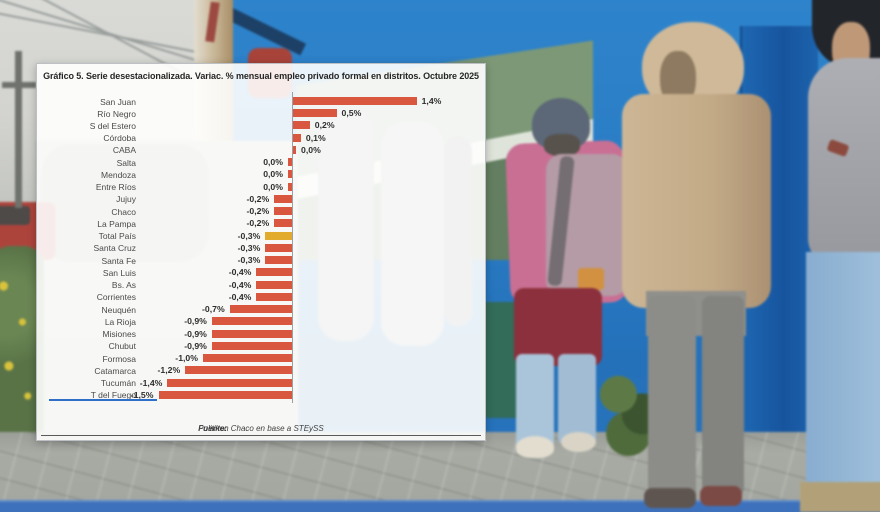  I want to click on chart-row: Santa Cruz -0,3%, so click(261, 248).